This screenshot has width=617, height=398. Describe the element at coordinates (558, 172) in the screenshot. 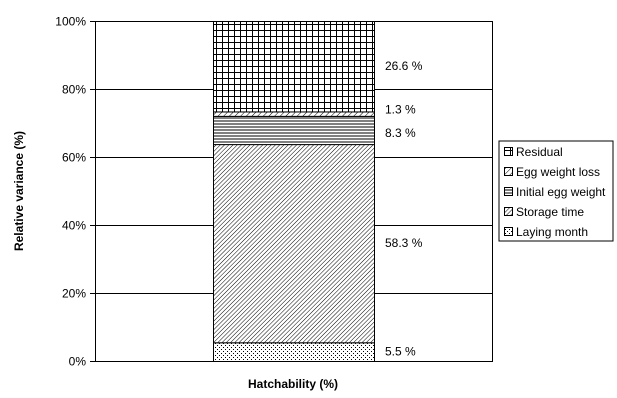

I see `legend-label-egg-weight-loss: Egg weight loss` at that location.